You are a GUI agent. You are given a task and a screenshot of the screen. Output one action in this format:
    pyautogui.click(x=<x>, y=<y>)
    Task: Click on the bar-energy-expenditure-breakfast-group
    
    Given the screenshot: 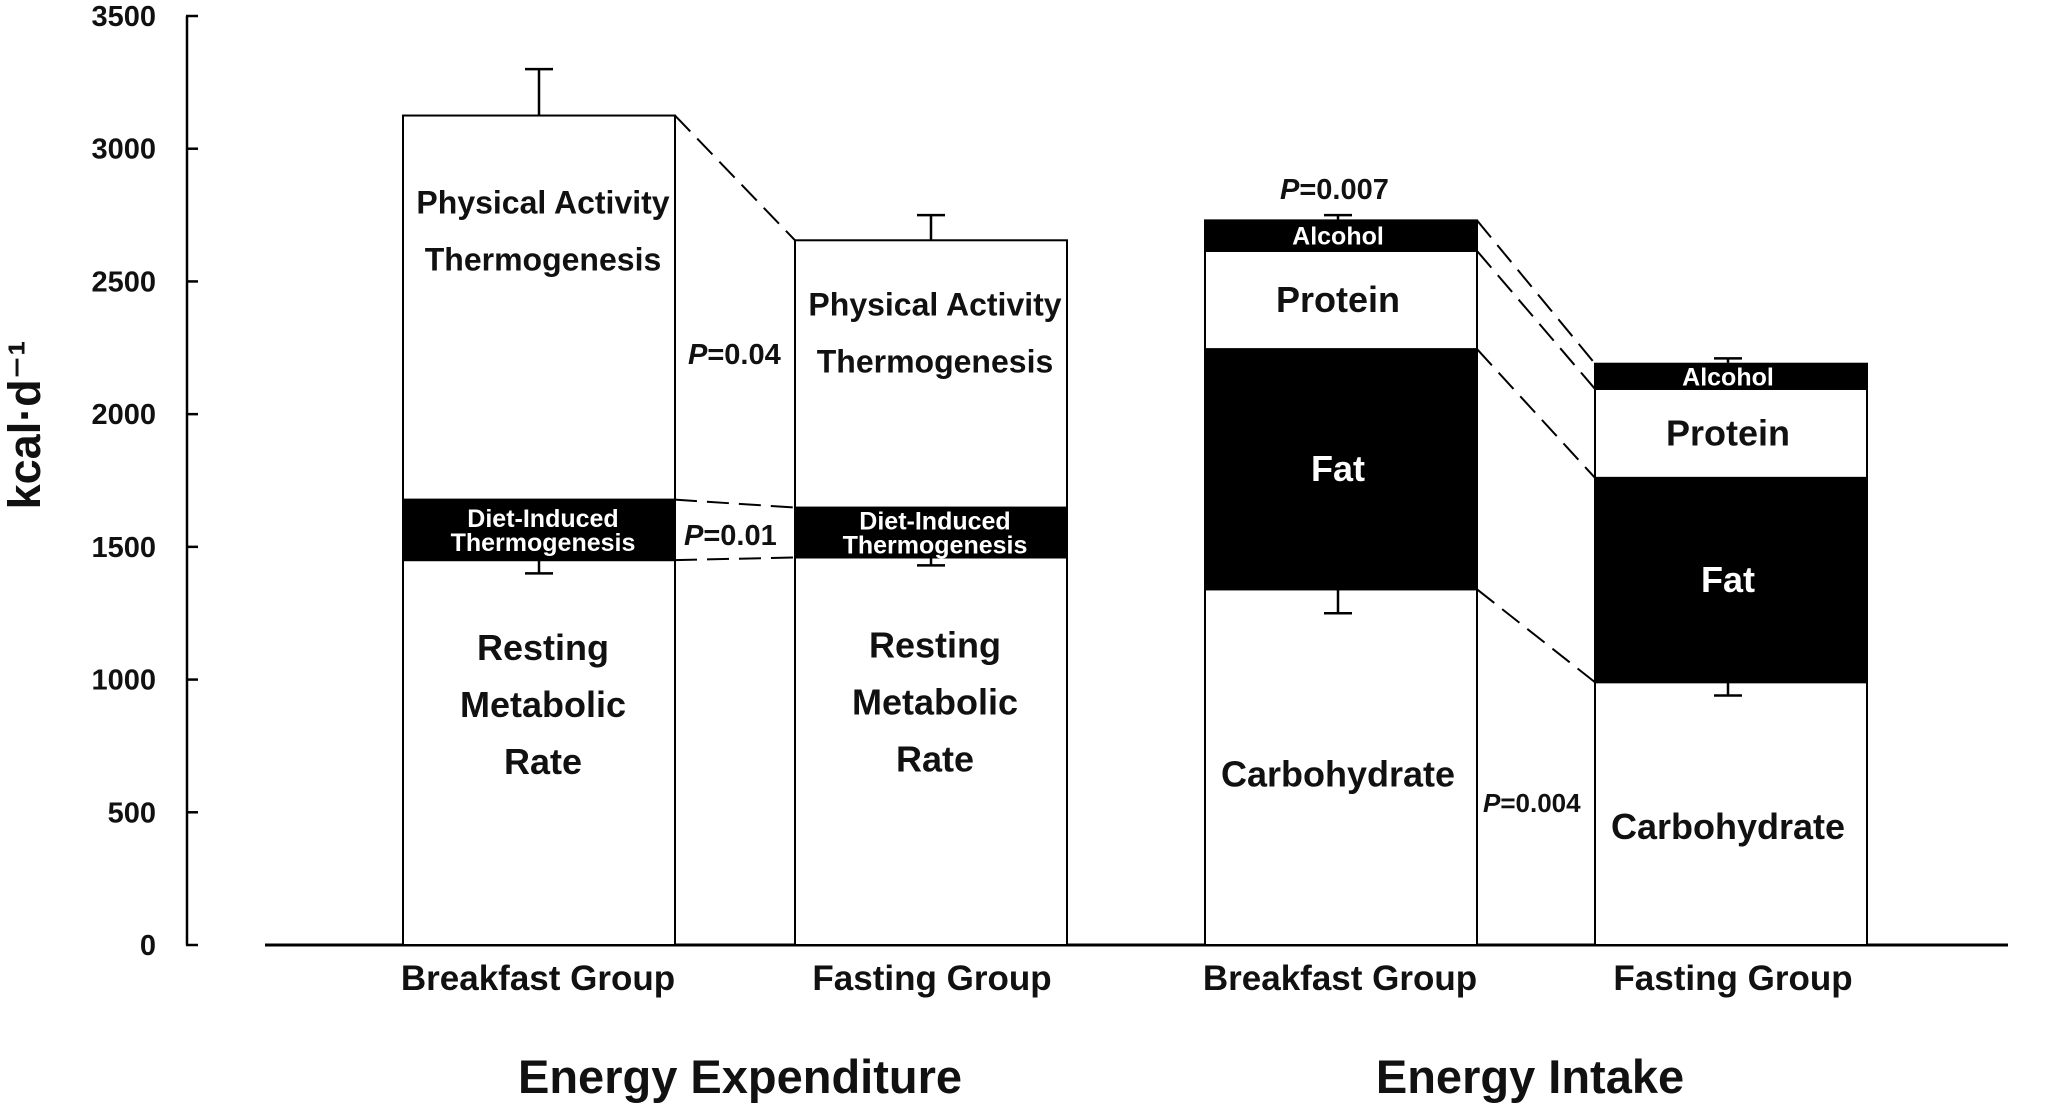 What is the action you would take?
    pyautogui.click(x=539, y=507)
    